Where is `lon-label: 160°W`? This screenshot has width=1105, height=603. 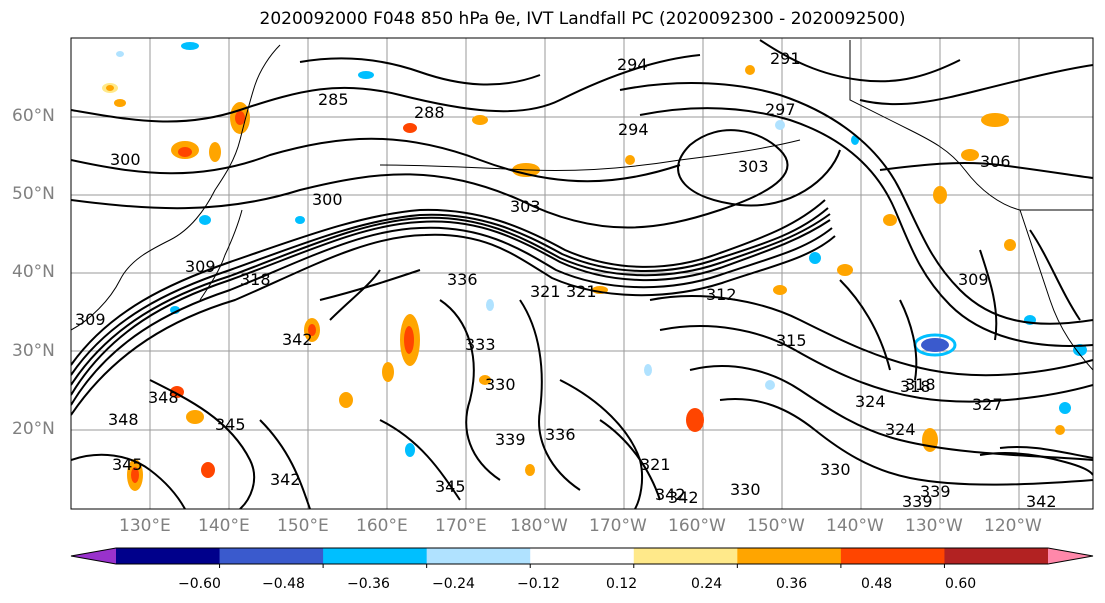 lon-label: 160°W is located at coordinates (697, 526).